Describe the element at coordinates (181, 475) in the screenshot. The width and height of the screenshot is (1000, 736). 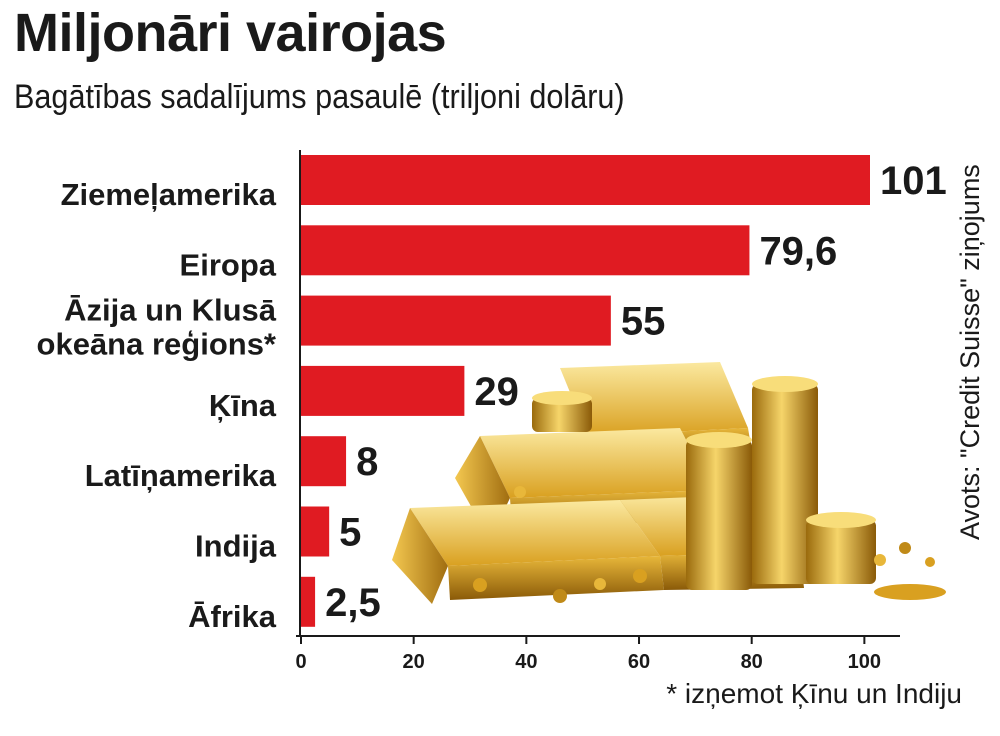
I see `category-label: Latīņamerika` at that location.